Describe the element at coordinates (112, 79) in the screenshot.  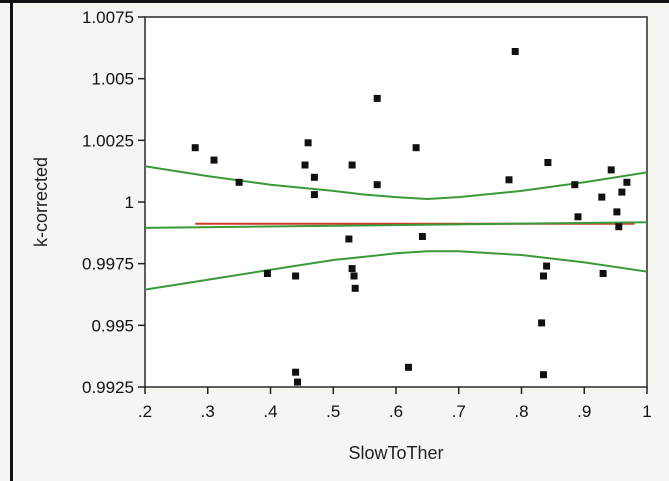
I see `y-tick-label: 1.005` at that location.